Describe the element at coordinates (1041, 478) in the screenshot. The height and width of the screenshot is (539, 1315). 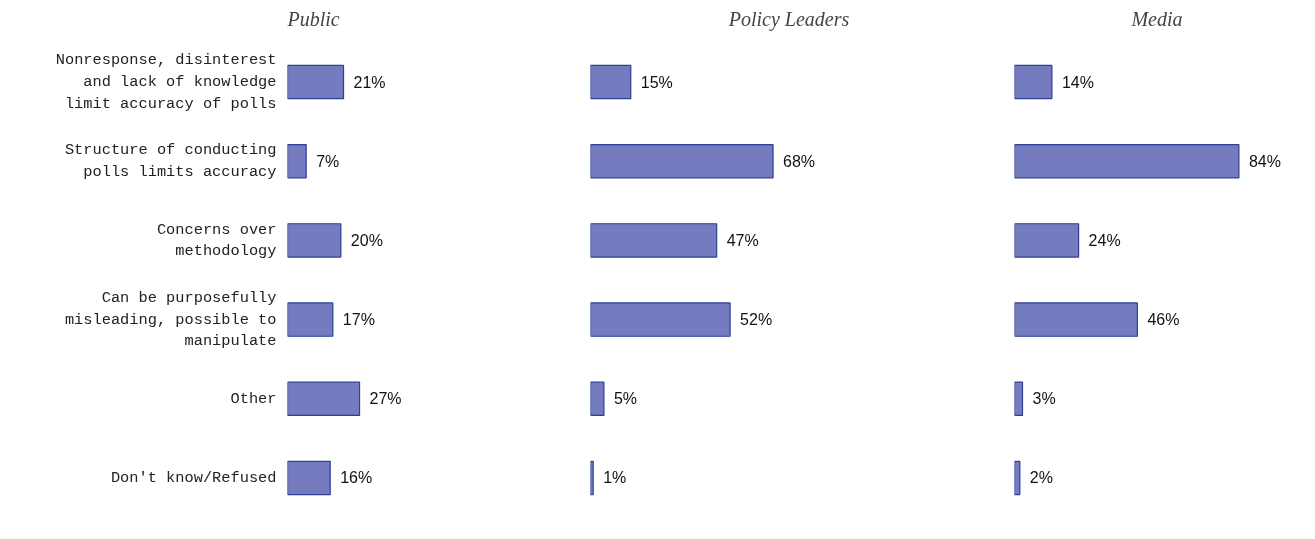
I see `data-label: 2%` at that location.